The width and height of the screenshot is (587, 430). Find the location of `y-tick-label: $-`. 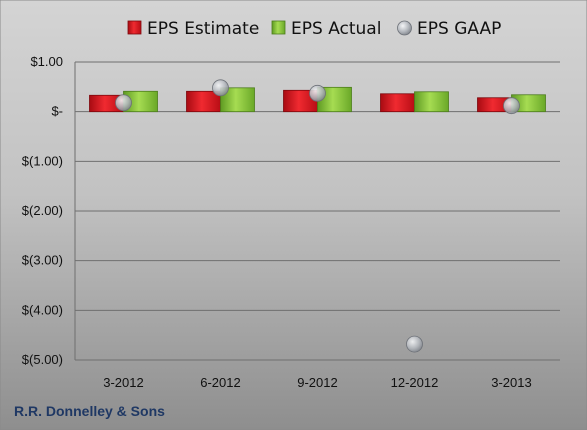

y-tick-label: $- is located at coordinates (57, 111).